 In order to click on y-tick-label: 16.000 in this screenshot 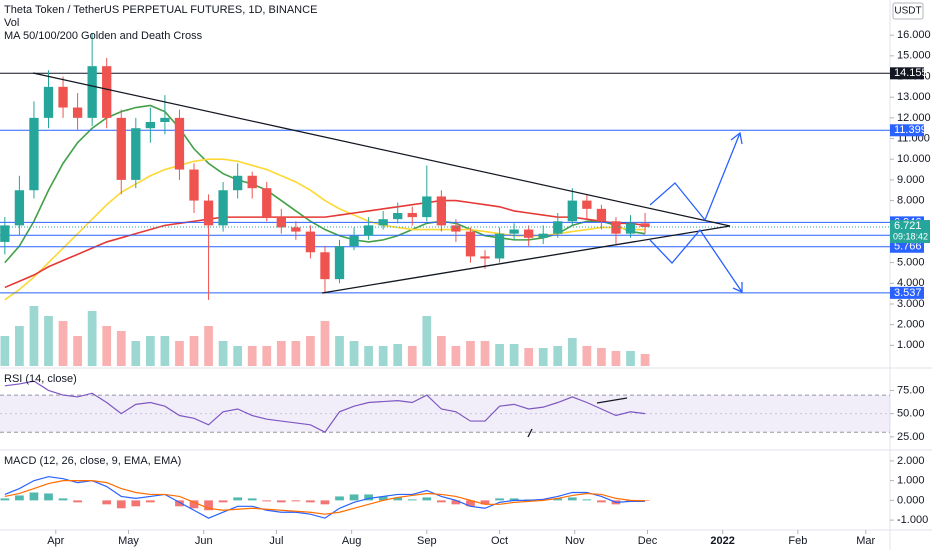, I will do `click(914, 35)`.